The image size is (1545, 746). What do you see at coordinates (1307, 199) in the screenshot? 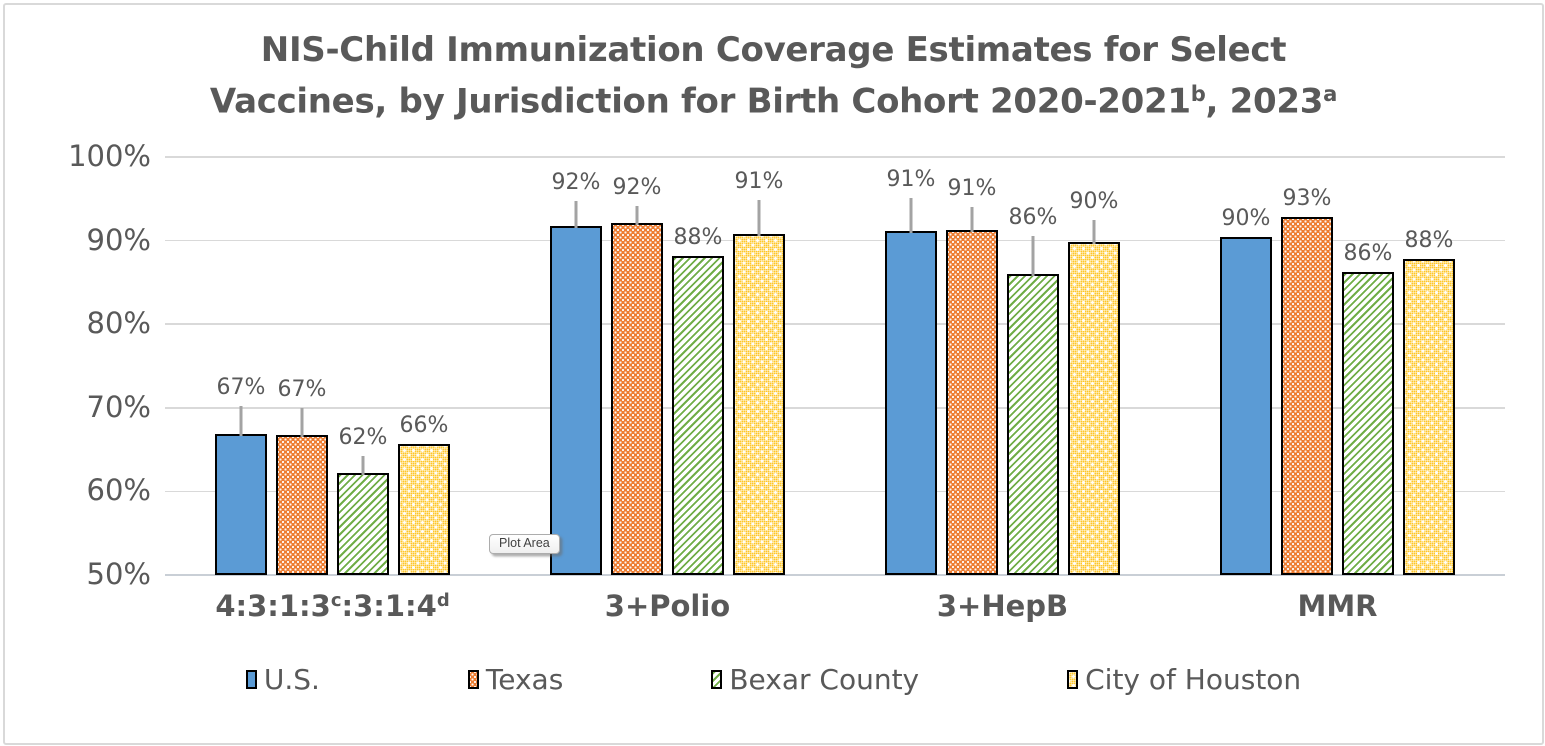
I see `data-label: 93%` at bounding box center [1307, 199].